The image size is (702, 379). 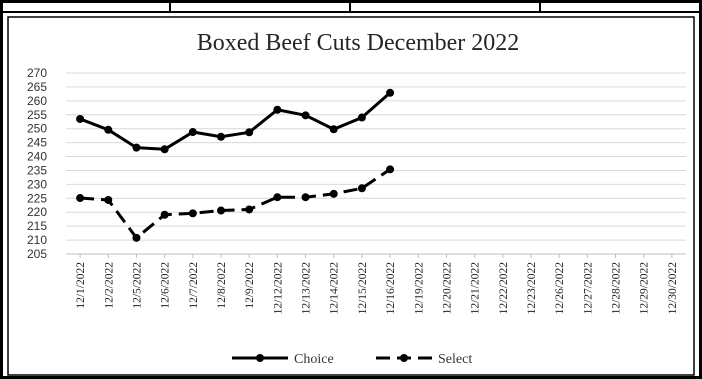 What do you see at coordinates (278, 288) in the screenshot?
I see `x-tick-label: 12/12/2022` at bounding box center [278, 288].